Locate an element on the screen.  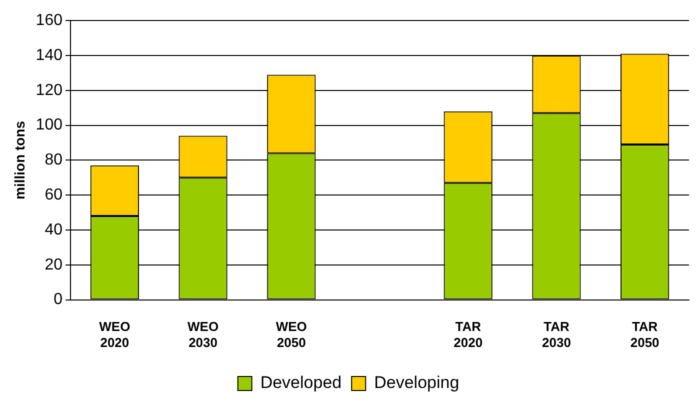
x-tick-label: TAR 2030 is located at coordinates (556, 334).